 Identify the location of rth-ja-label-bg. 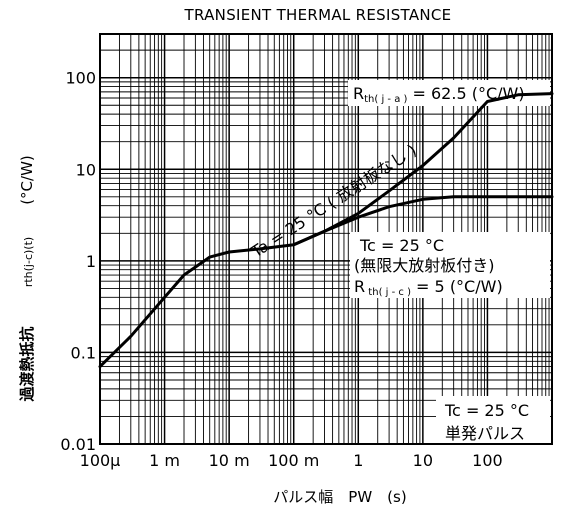
(449, 93).